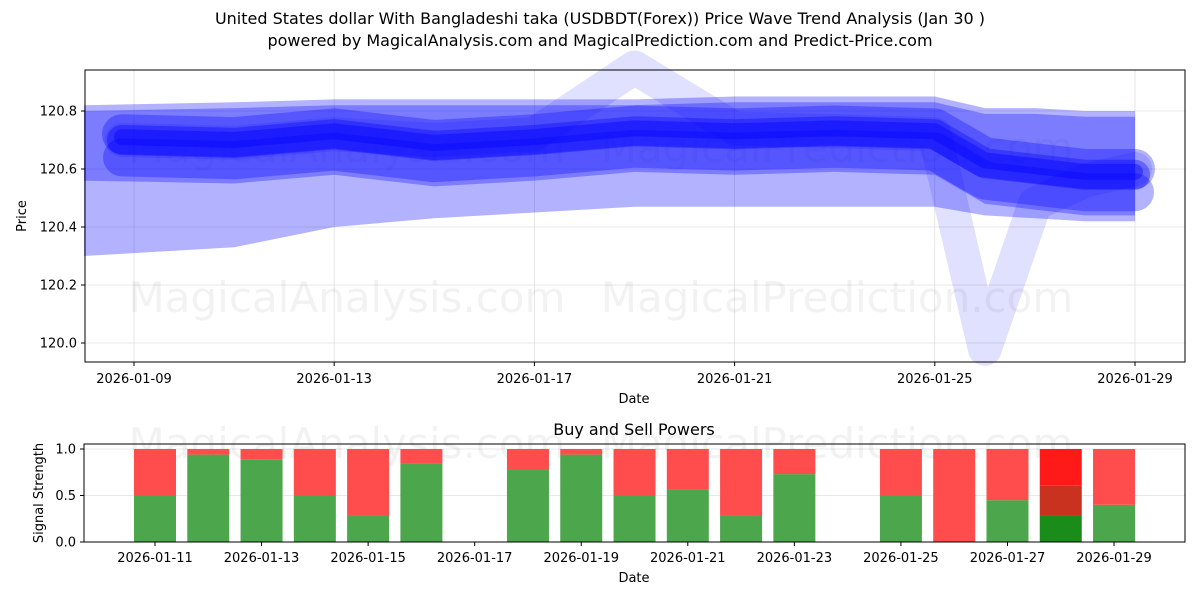 The image size is (1200, 600). What do you see at coordinates (65, 543) in the screenshot?
I see `y-tick-label: 0.0` at bounding box center [65, 543].